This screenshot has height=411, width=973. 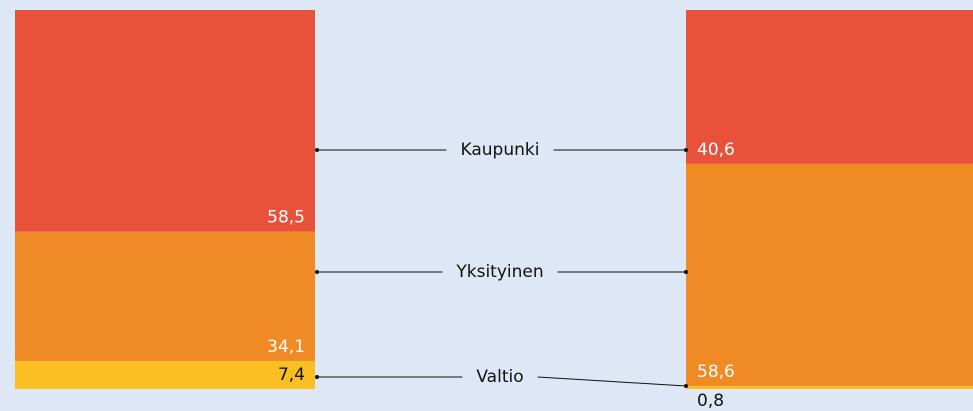 I want to click on series-label: Kaupunki, so click(x=500, y=150).